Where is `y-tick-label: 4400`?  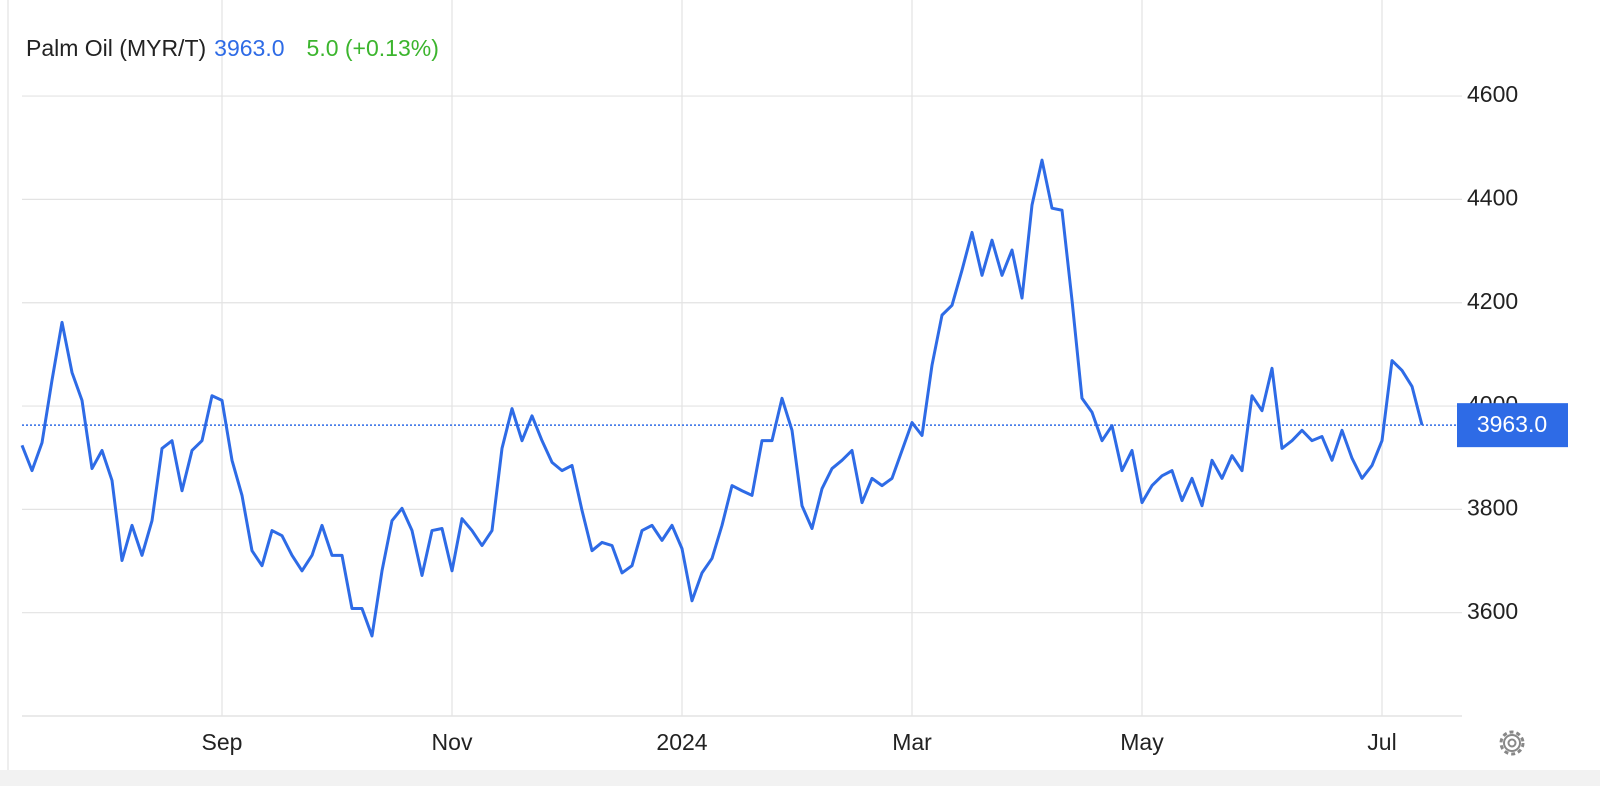 y-tick-label: 4400 is located at coordinates (1492, 197).